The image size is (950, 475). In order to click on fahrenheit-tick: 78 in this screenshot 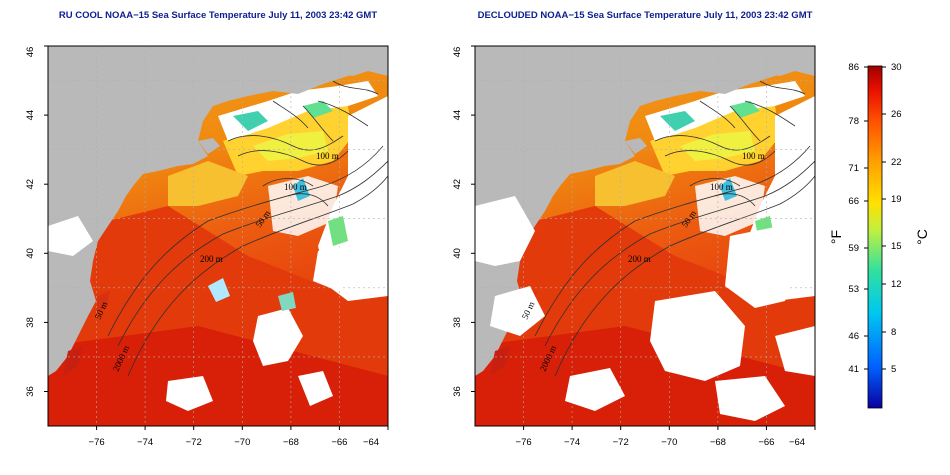, I will do `click(853, 121)`.